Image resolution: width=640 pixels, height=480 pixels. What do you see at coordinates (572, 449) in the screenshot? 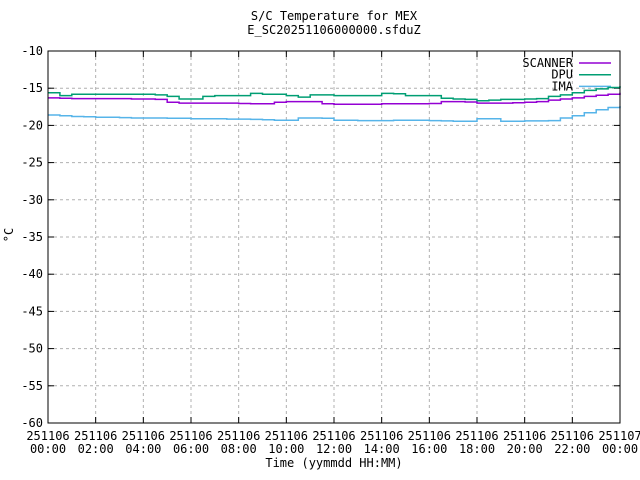
I see `x-tick-label-time: 22:00` at bounding box center [572, 449].